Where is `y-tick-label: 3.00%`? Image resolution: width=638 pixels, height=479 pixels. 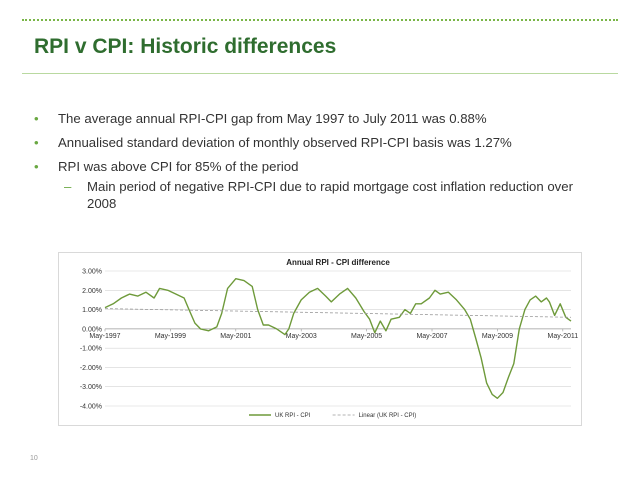 y-tick-label: 3.00% is located at coordinates (92, 272).